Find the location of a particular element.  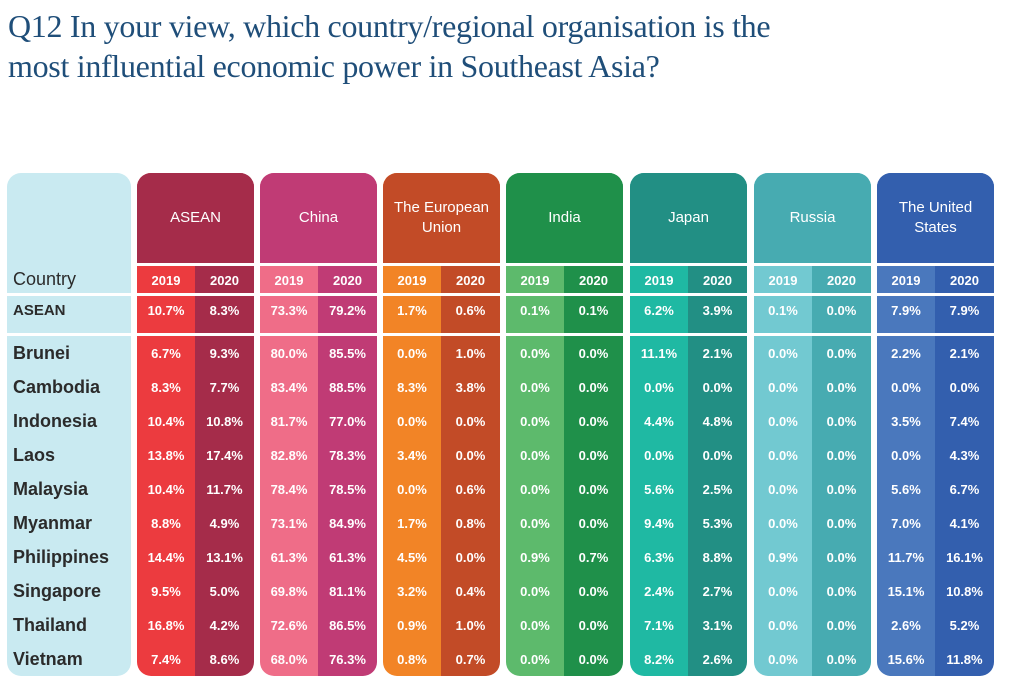

value-cell: 17.4% is located at coordinates (224, 455).